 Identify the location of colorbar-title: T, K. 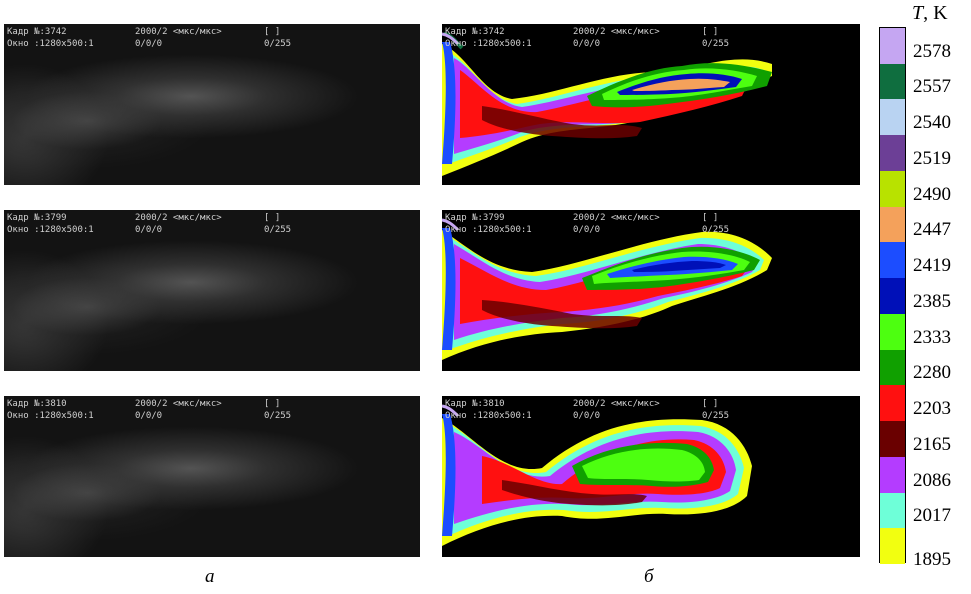
(930, 13).